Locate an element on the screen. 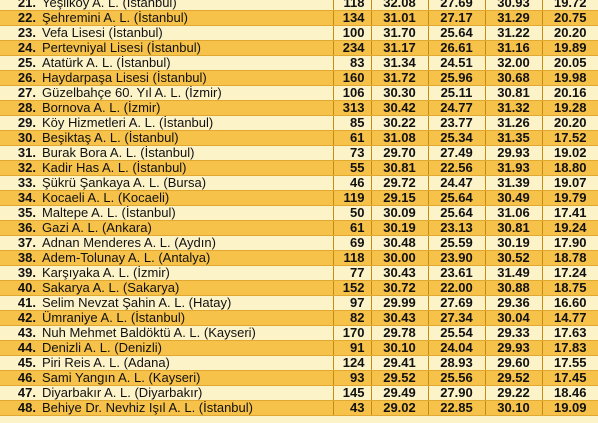 This screenshot has height=423, width=598. student-count: 170 is located at coordinates (351, 333).